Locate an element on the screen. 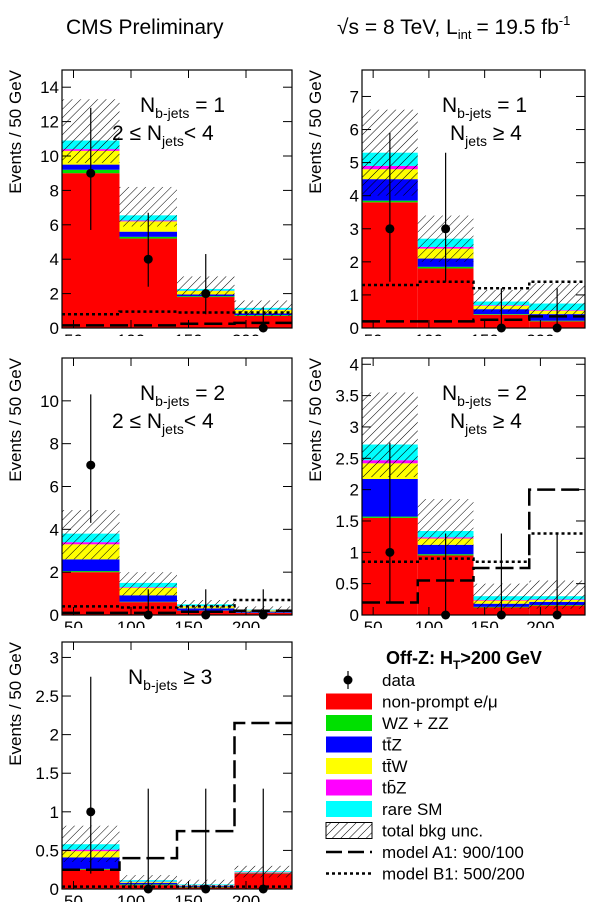 The image size is (599, 902). legend-swatch-nonprompt is located at coordinates (349, 701).